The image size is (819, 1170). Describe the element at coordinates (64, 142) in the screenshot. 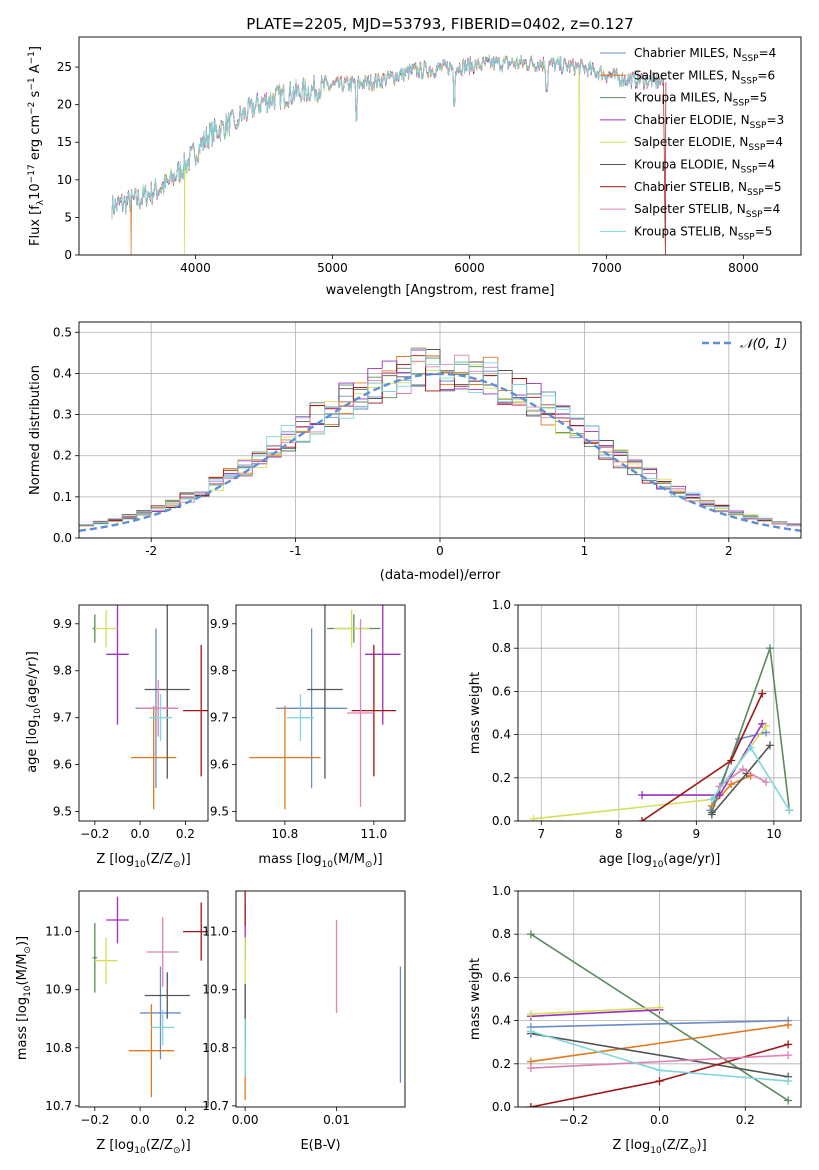

I see `y-tick-label: 15` at that location.